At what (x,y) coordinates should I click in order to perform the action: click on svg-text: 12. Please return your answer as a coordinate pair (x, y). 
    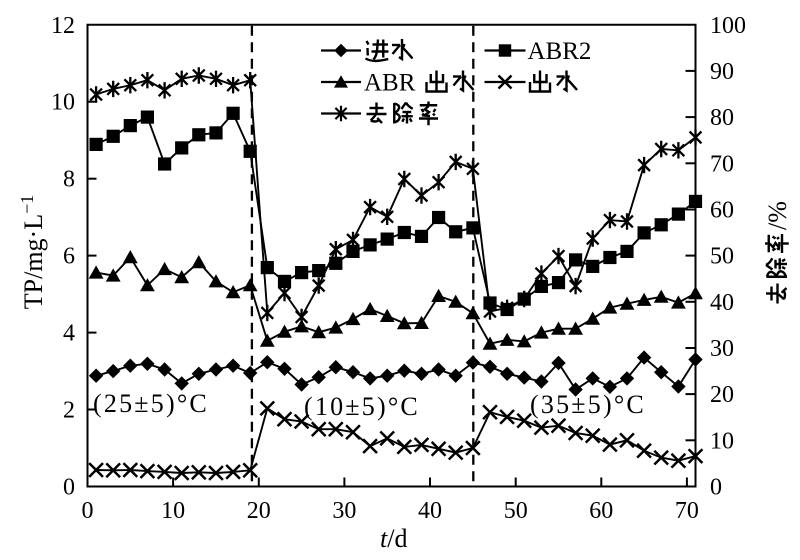
    Looking at the image, I should click on (63, 26).